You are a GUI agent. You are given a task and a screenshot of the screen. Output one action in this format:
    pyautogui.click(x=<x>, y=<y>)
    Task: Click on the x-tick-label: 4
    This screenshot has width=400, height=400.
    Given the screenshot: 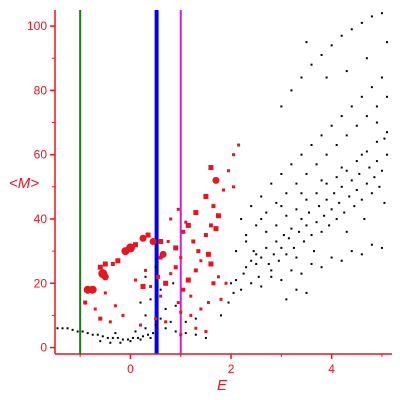 What is the action you would take?
    pyautogui.click(x=331, y=369)
    